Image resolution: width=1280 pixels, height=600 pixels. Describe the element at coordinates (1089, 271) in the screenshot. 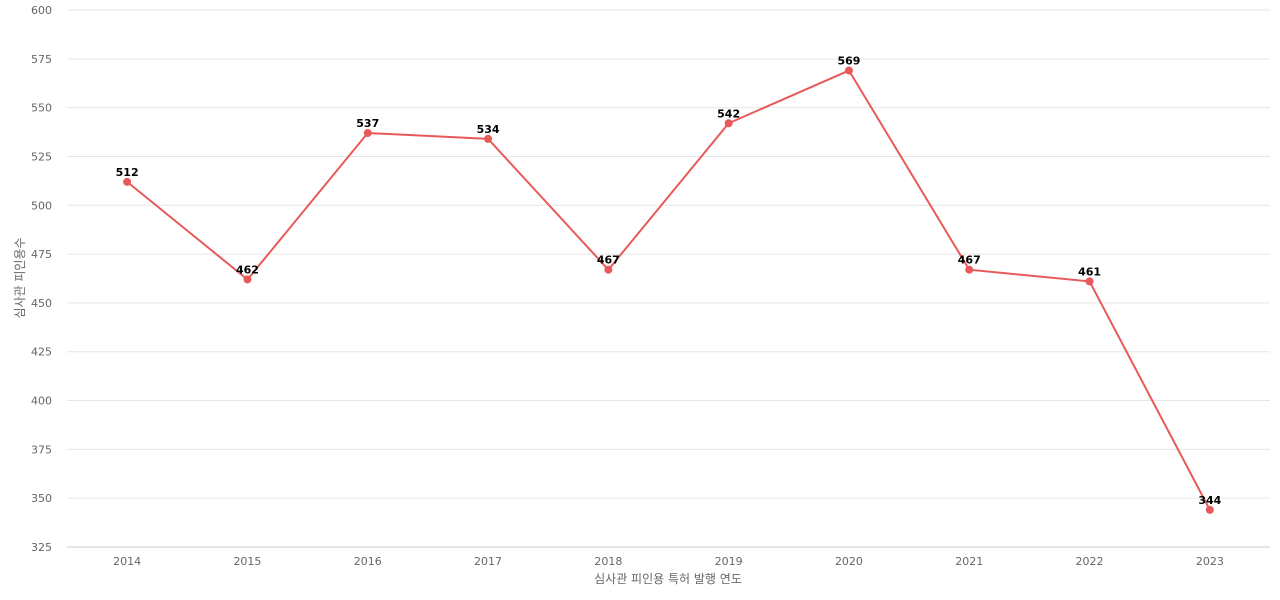

I see `data-label: 461` at that location.